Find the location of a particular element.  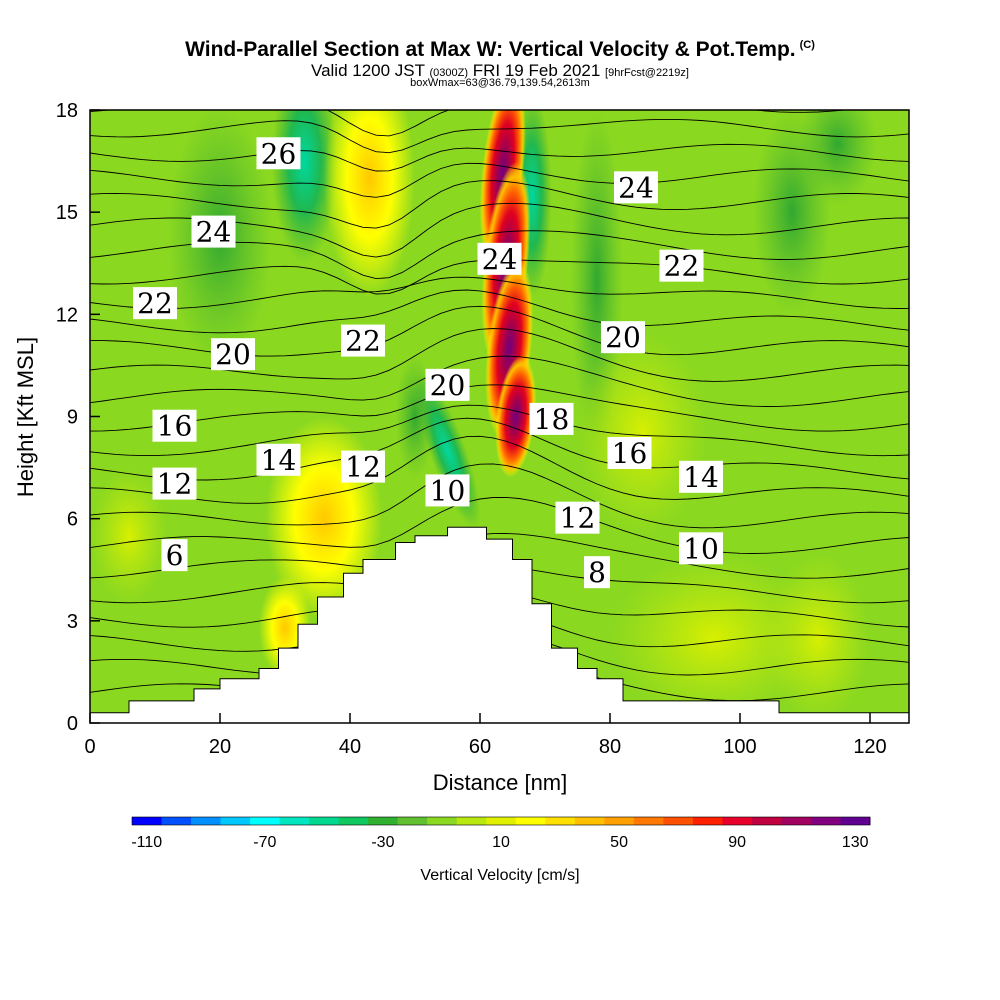

x-tick-label: 80 is located at coordinates (610, 747).